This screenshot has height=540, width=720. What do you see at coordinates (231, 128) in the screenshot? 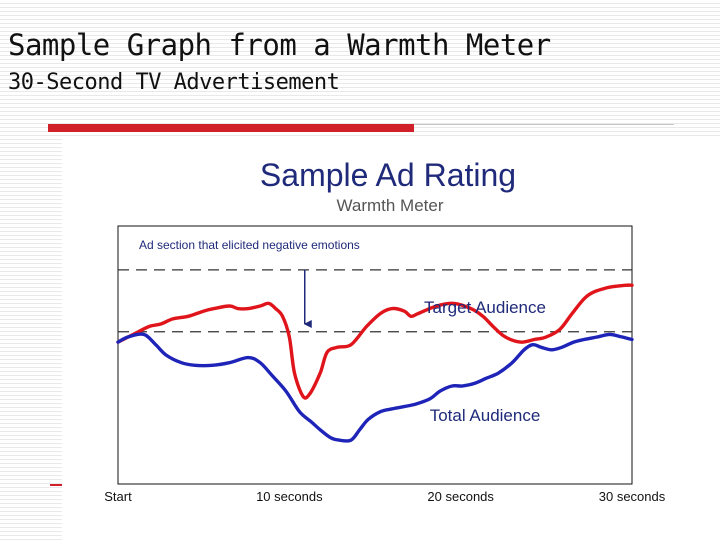
I see `title-accent-bar` at bounding box center [231, 128].